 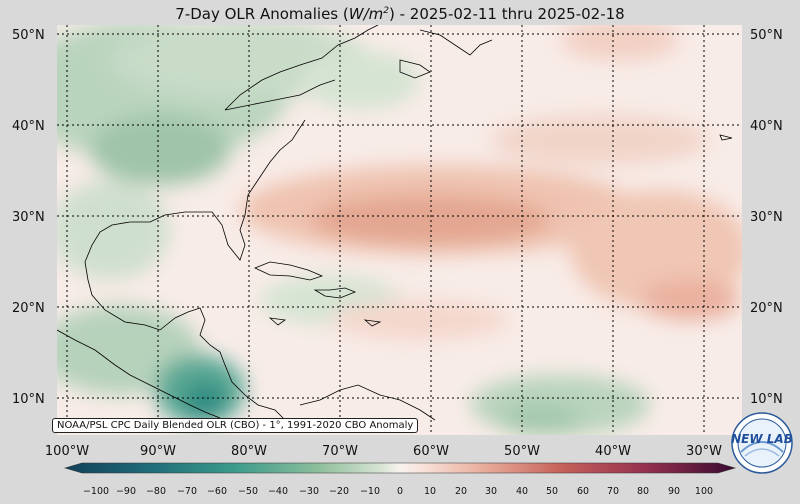 What do you see at coordinates (28, 35) in the screenshot?
I see `lat-label-left: 50°N` at bounding box center [28, 35].